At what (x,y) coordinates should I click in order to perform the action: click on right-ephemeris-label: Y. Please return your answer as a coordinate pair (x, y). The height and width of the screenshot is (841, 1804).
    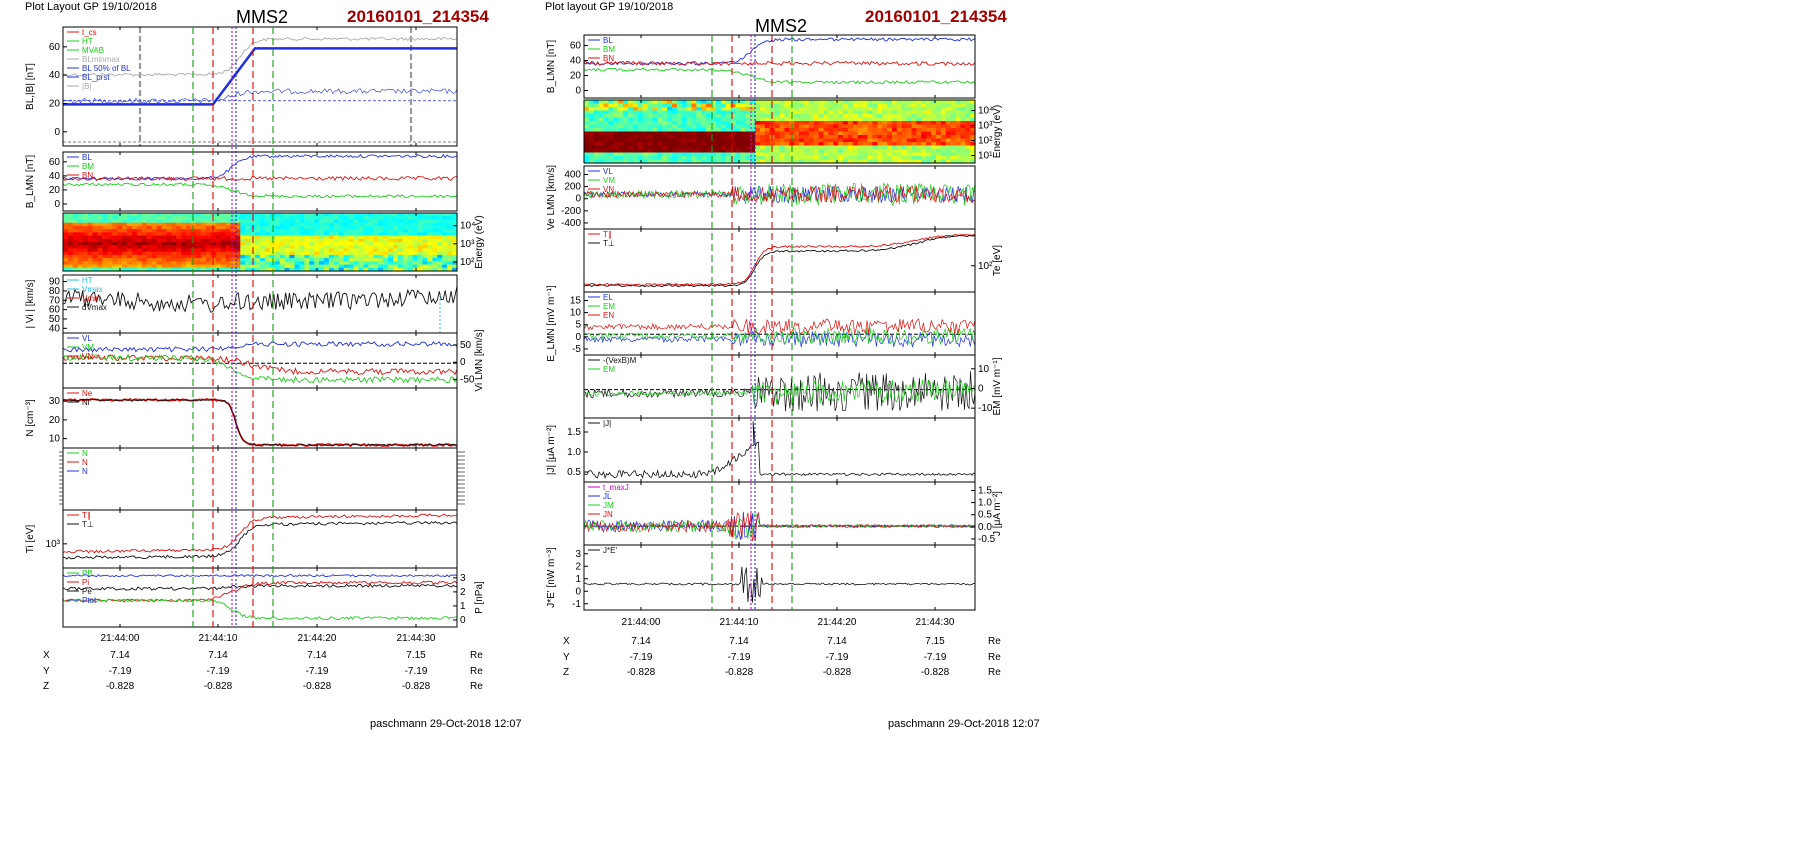
    Looking at the image, I should click on (566, 657).